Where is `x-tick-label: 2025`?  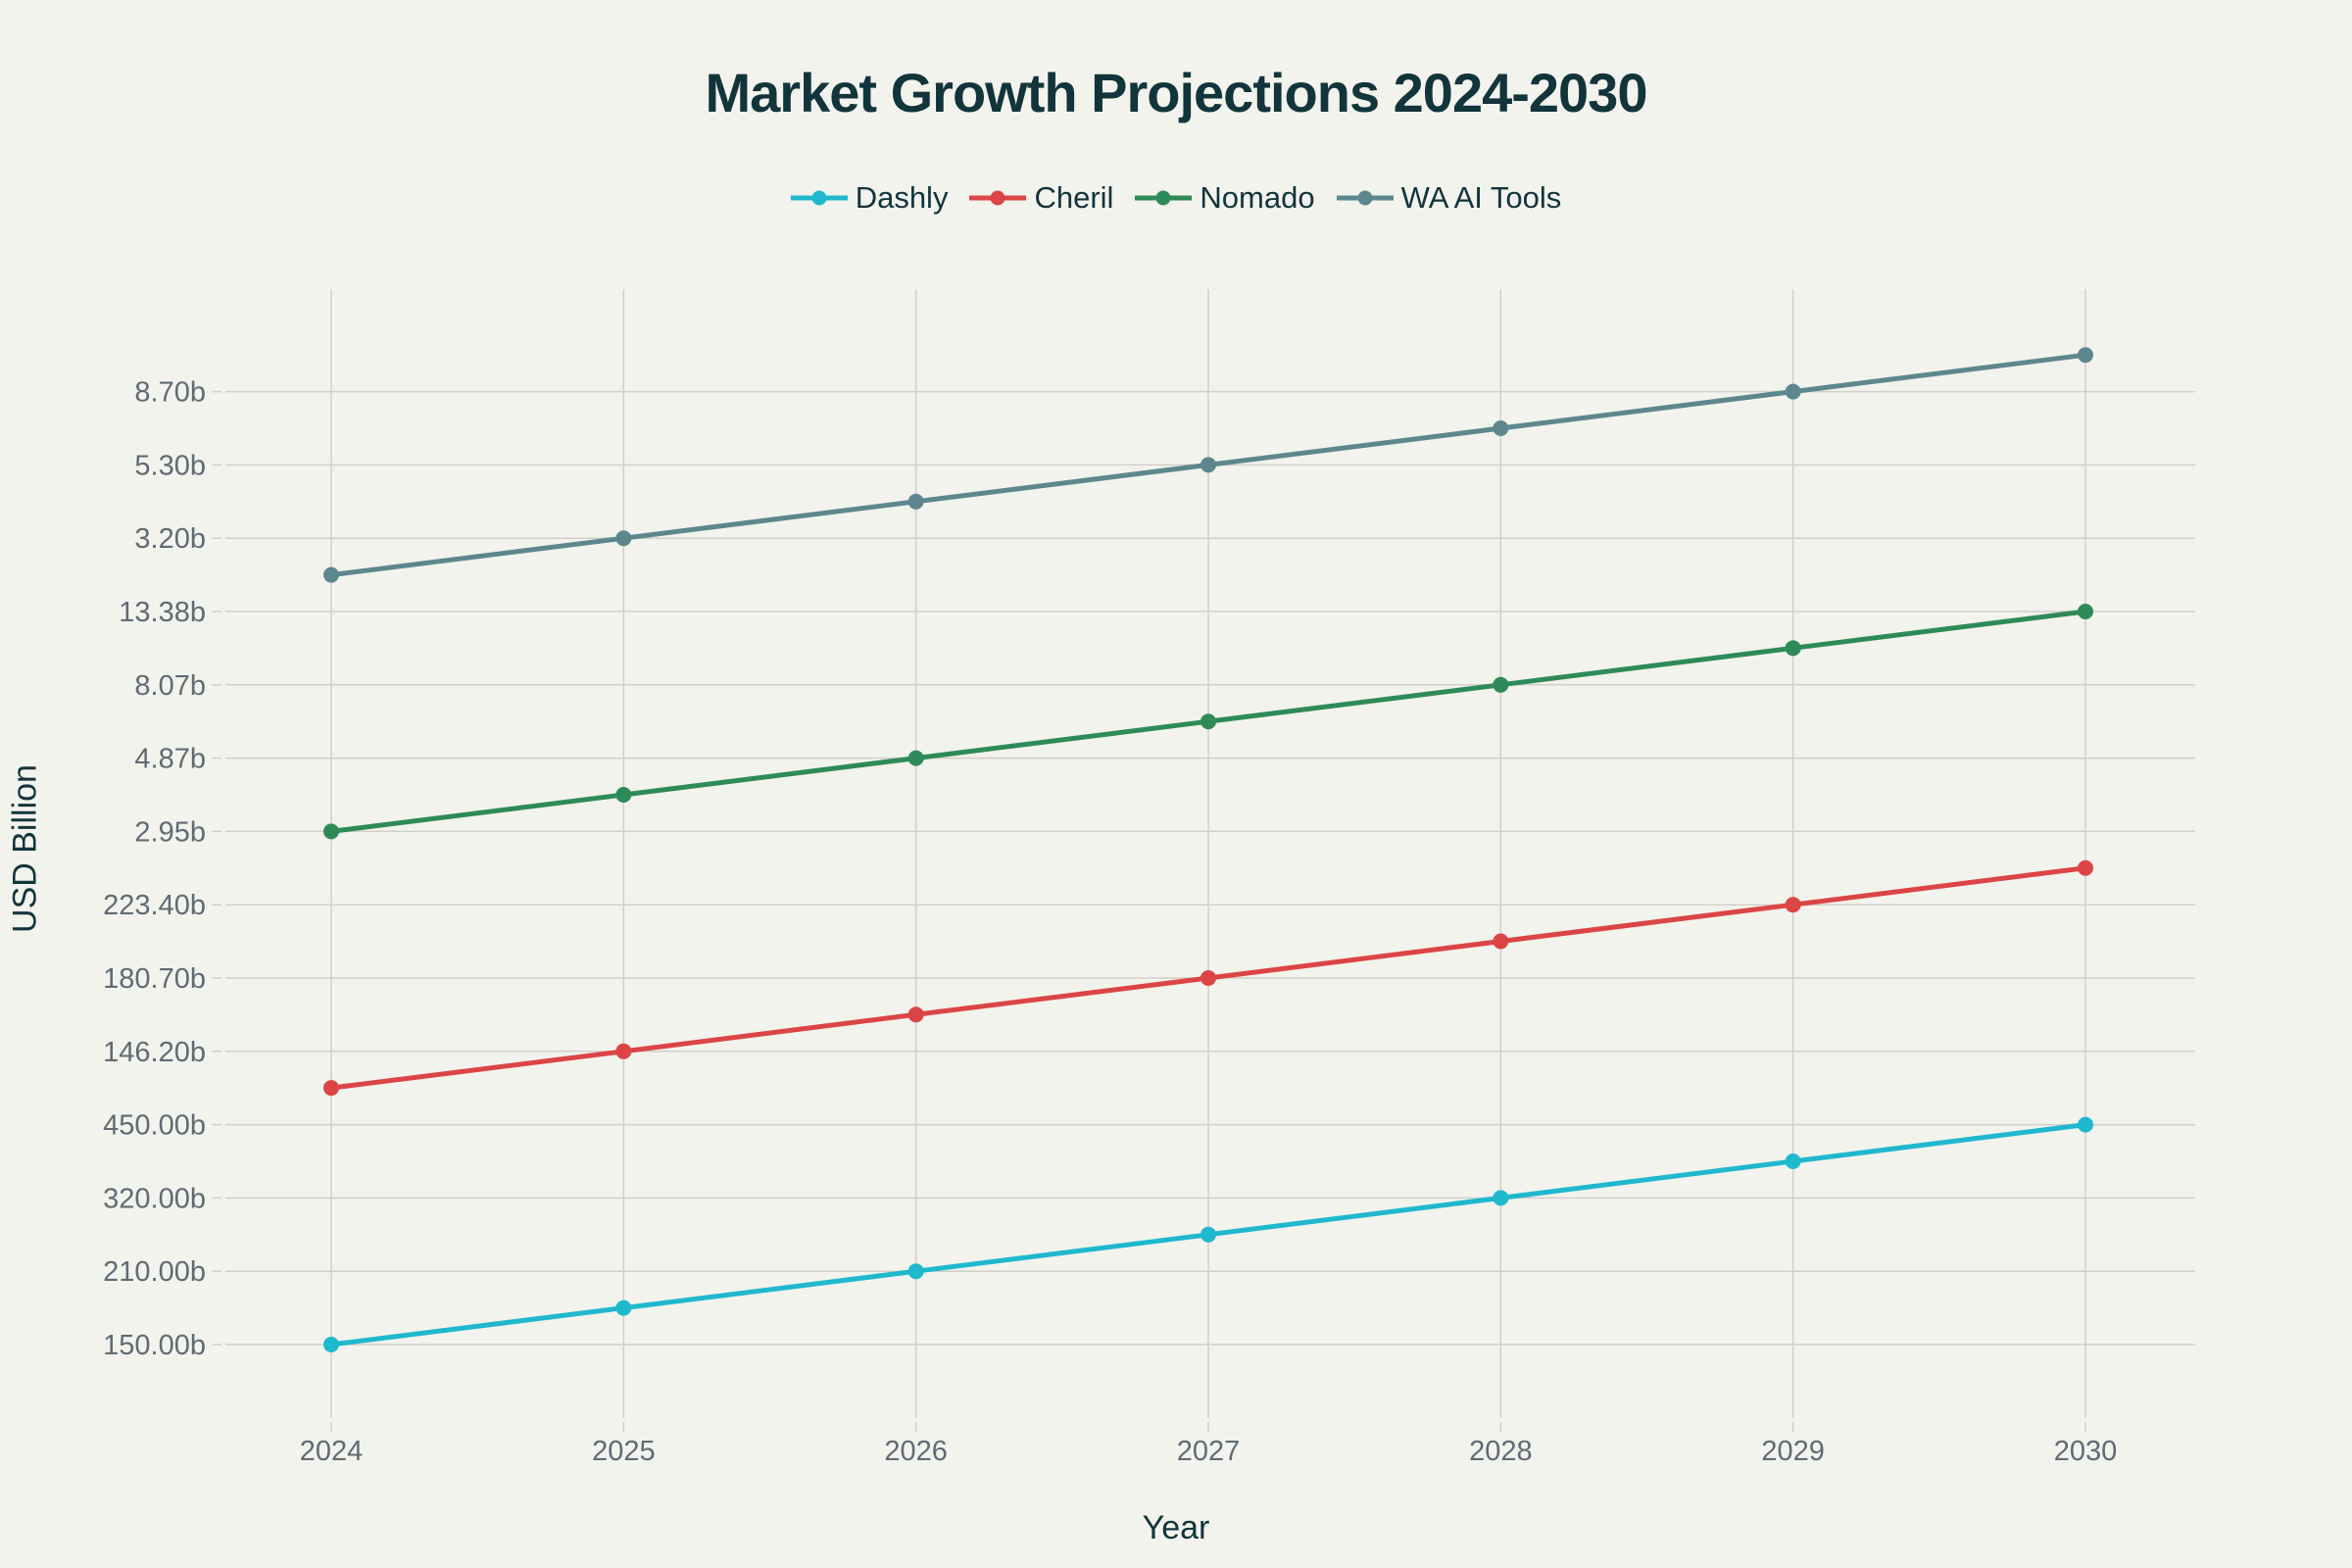 x-tick-label: 2025 is located at coordinates (624, 1451).